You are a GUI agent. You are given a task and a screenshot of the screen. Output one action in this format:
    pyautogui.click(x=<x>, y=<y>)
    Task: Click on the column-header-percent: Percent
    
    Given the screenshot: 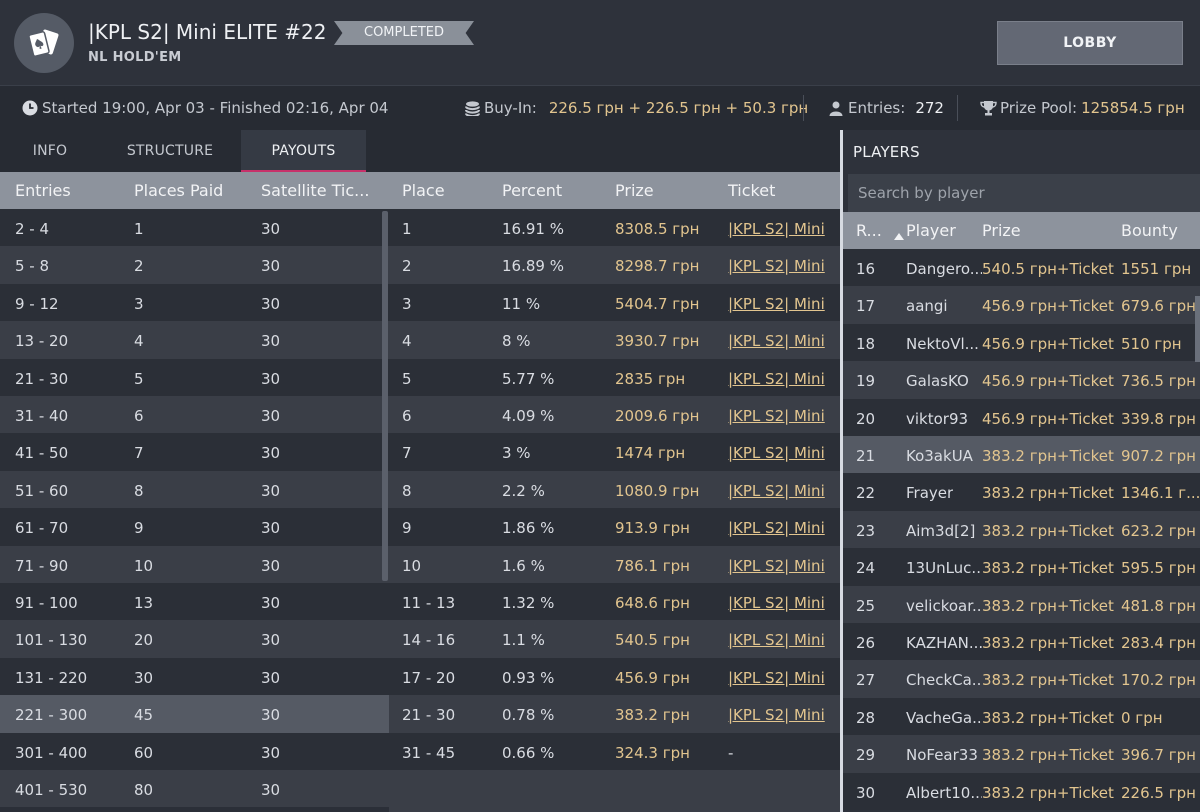 What is the action you would take?
    pyautogui.click(x=532, y=190)
    